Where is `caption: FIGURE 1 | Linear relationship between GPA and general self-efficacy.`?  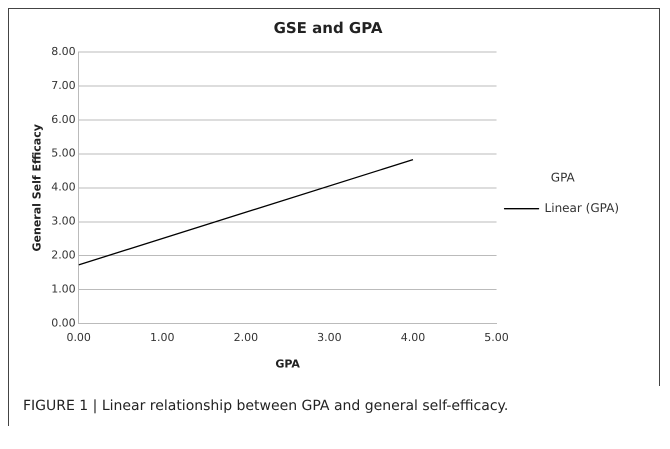
caption: FIGURE 1 | Linear relationship between GPA and general self-efficacy. is located at coordinates (334, 406).